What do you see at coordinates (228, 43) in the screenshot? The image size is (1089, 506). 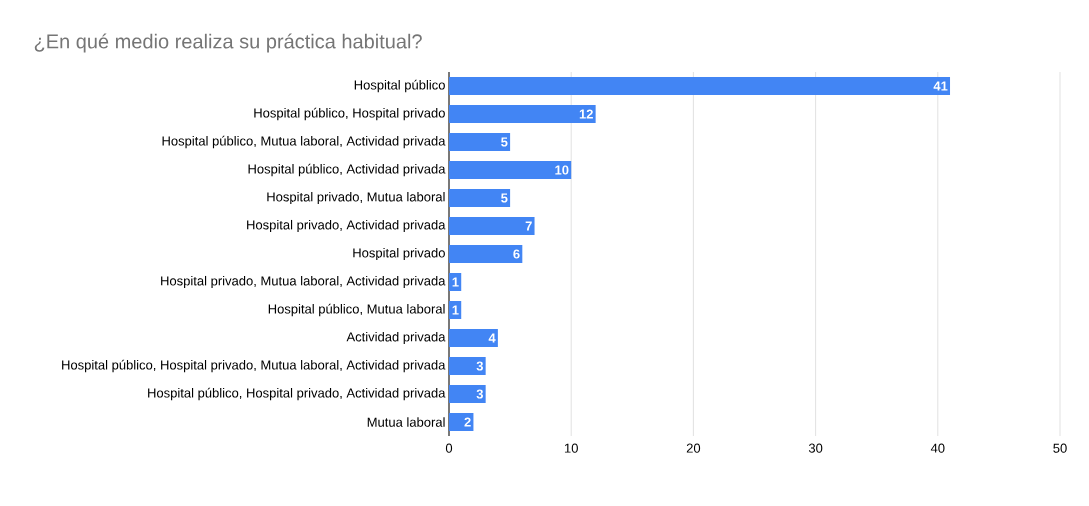 I see `text: ¿En qué medio realiza su práctica habitual?` at bounding box center [228, 43].